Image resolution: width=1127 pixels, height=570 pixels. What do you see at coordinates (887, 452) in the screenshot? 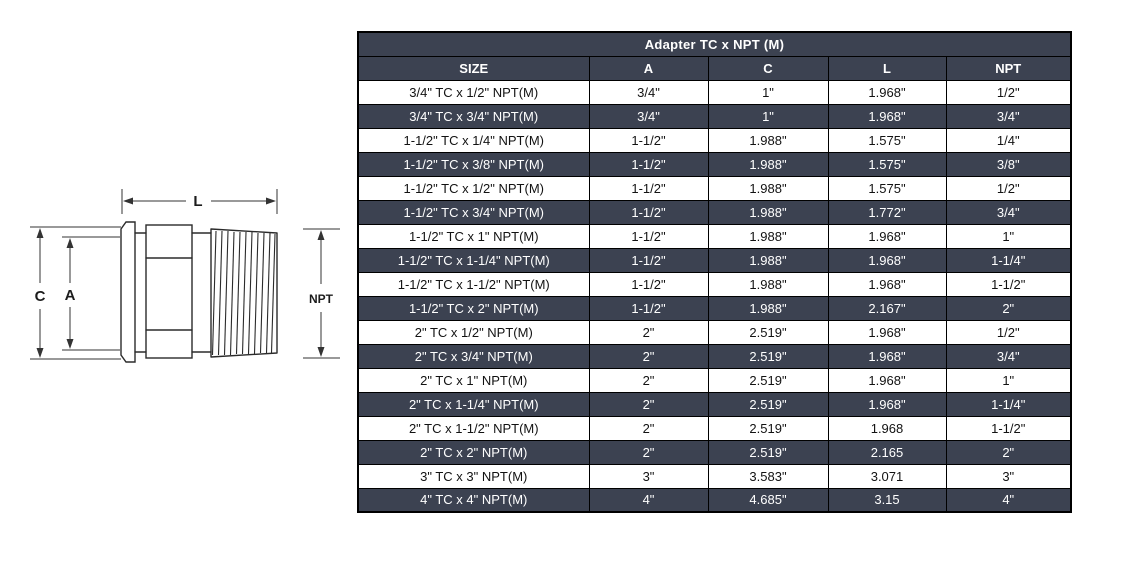
I see `table-cell: 2.165` at bounding box center [887, 452].